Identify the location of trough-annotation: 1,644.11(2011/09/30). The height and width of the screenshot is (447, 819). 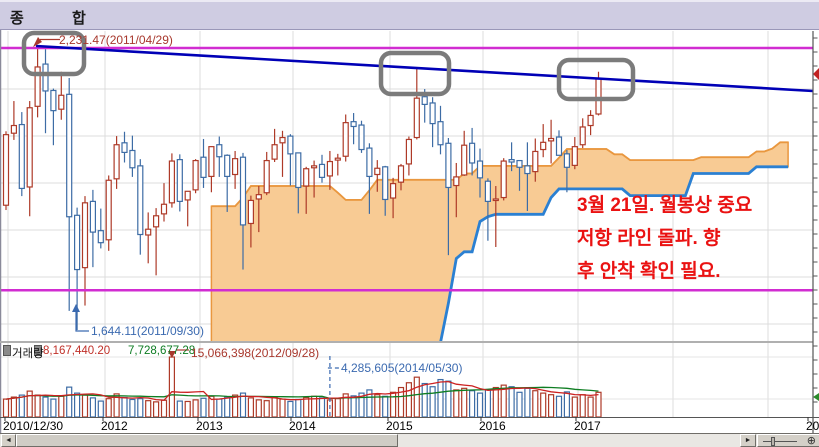
(147, 331).